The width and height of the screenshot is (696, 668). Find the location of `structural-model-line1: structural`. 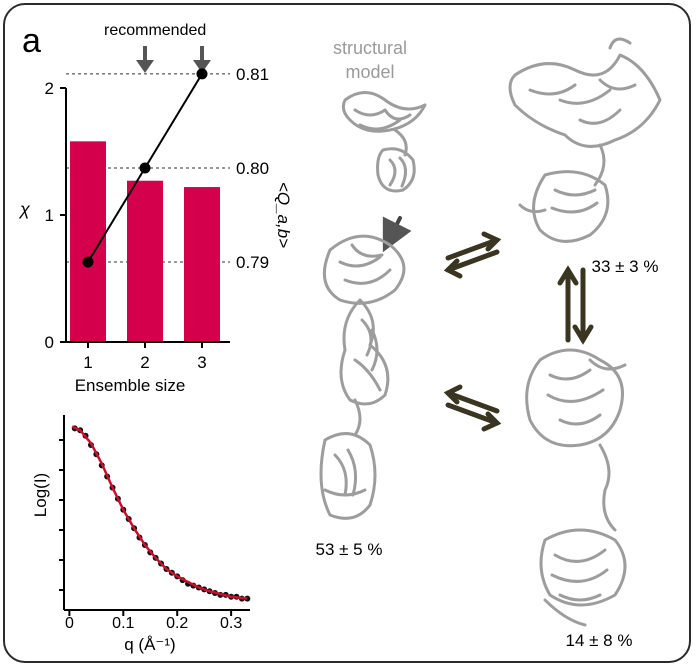

structural-model-line1: structural is located at coordinates (370, 48).